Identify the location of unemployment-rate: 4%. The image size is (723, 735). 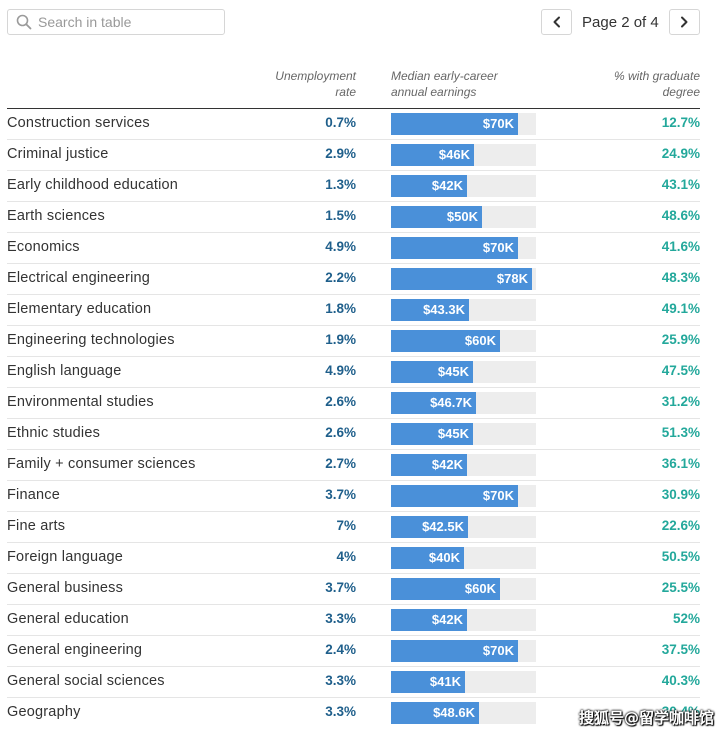
(346, 556).